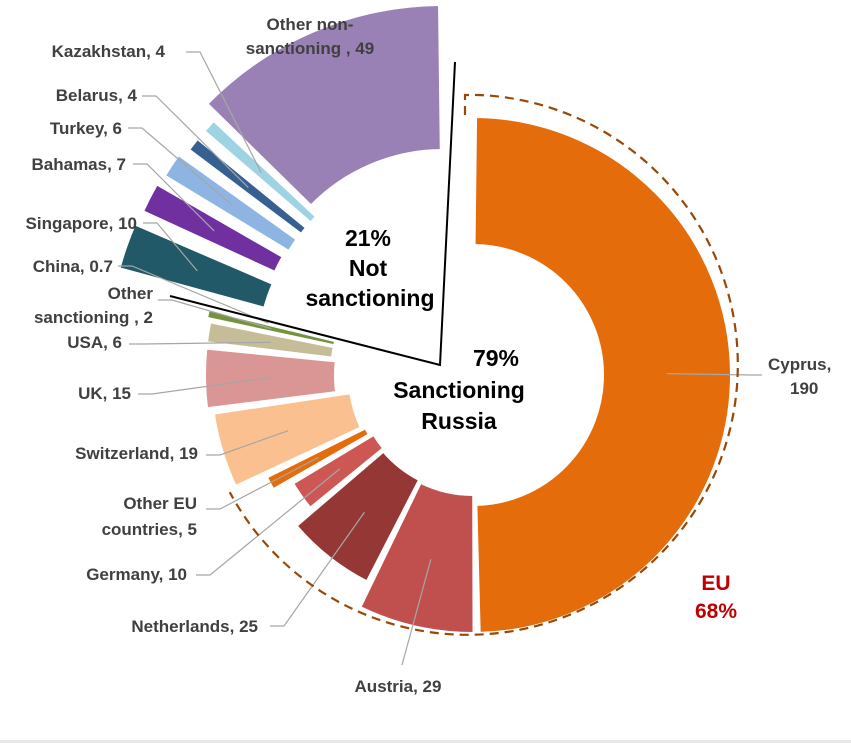 The image size is (851, 743). What do you see at coordinates (93, 305) in the screenshot?
I see `slice-label: Other sanctioning , 2` at bounding box center [93, 305].